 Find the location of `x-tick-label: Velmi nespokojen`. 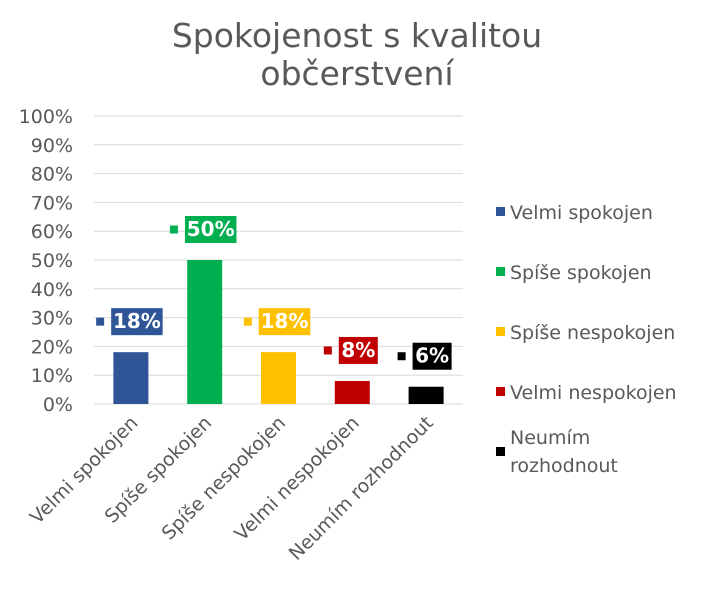

x-tick-label: Velmi nespokojen is located at coordinates (296, 478).